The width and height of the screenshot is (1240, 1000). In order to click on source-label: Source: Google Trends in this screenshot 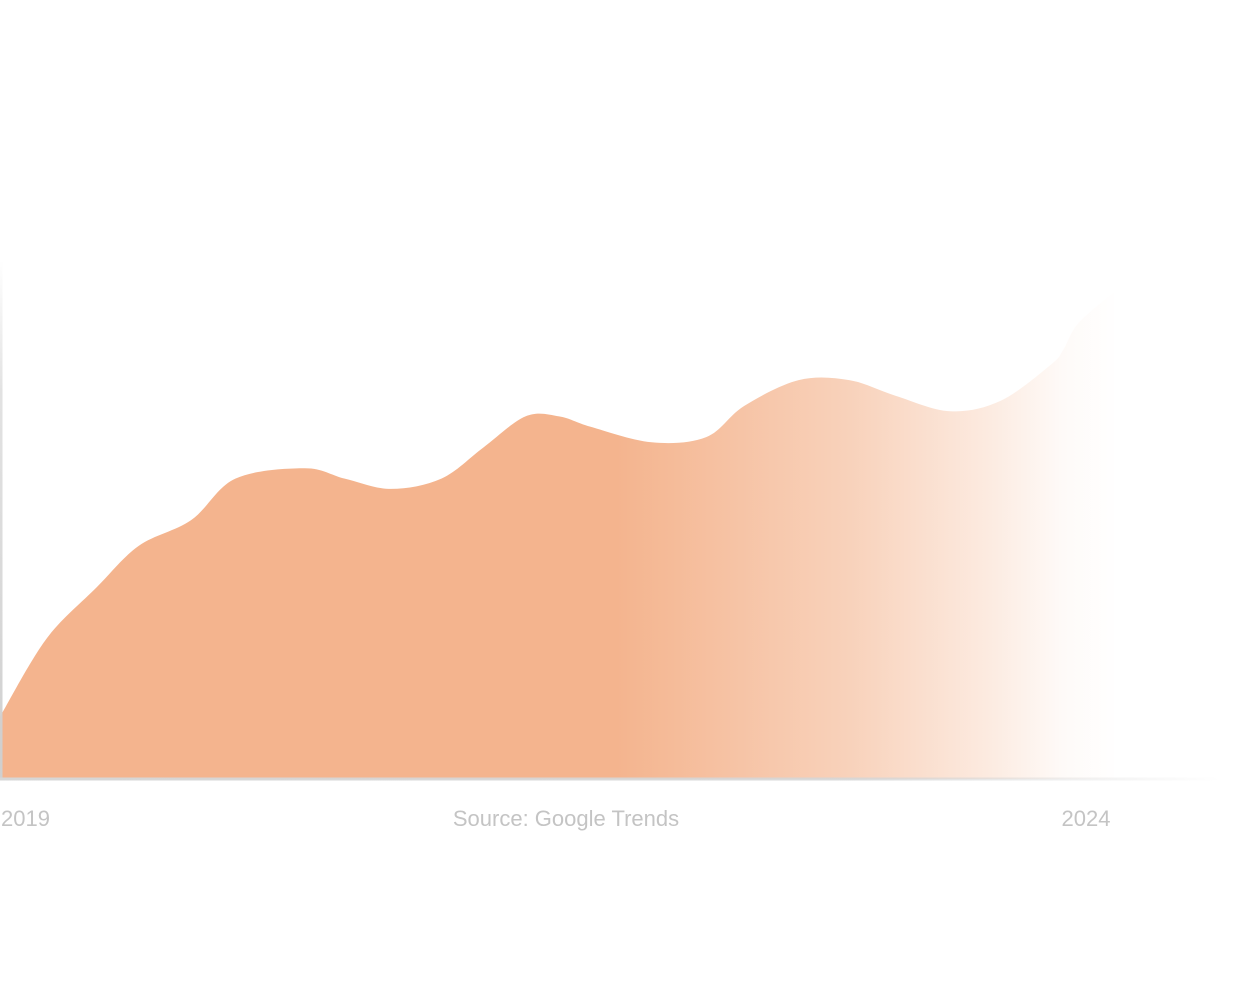, I will do `click(566, 818)`.